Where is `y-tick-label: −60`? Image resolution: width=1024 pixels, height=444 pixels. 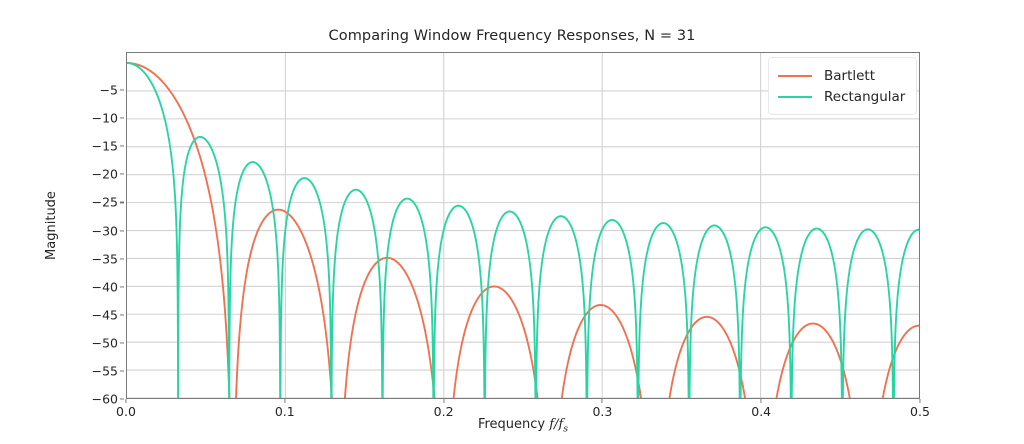 y-tick-label: −60 is located at coordinates (104, 399).